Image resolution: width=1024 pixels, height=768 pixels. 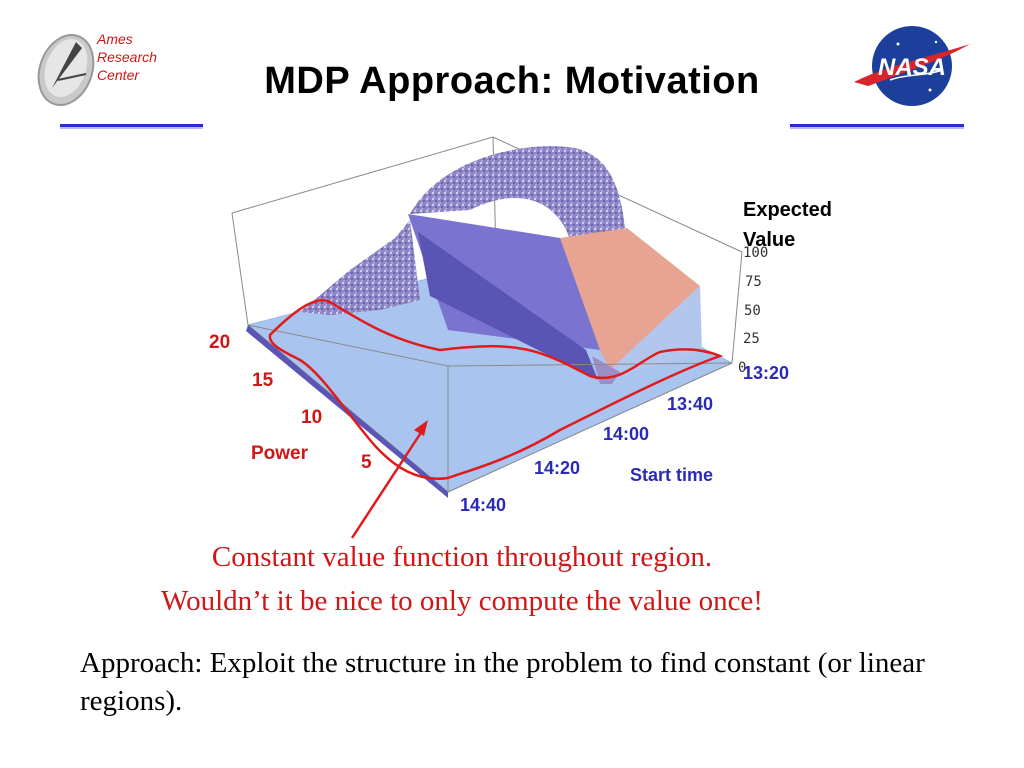 What do you see at coordinates (504, 282) in the screenshot?
I see `surface-ridge-top` at bounding box center [504, 282].